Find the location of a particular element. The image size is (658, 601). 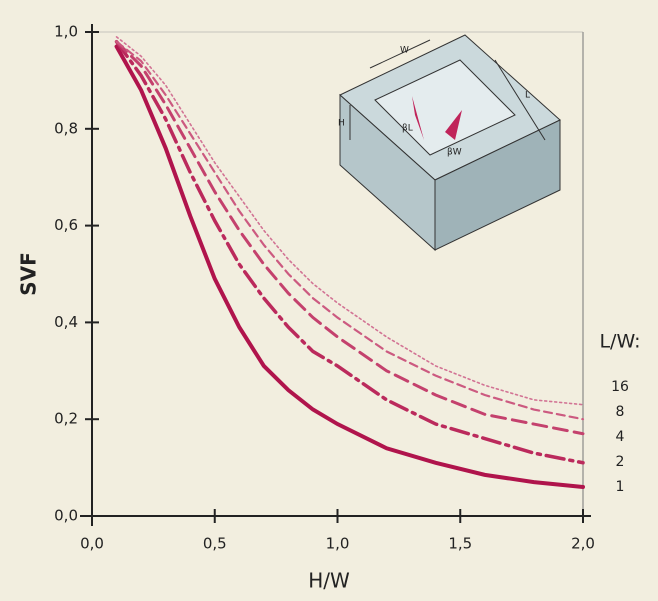

legend-label: 4 is located at coordinates (620, 437).